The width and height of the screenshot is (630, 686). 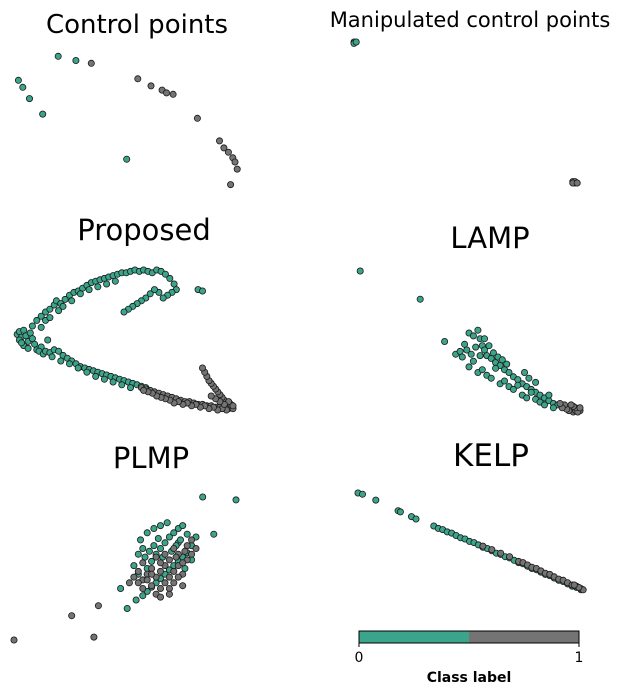 I want to click on colorbar: 0 1 Class label, so click(x=469, y=658).